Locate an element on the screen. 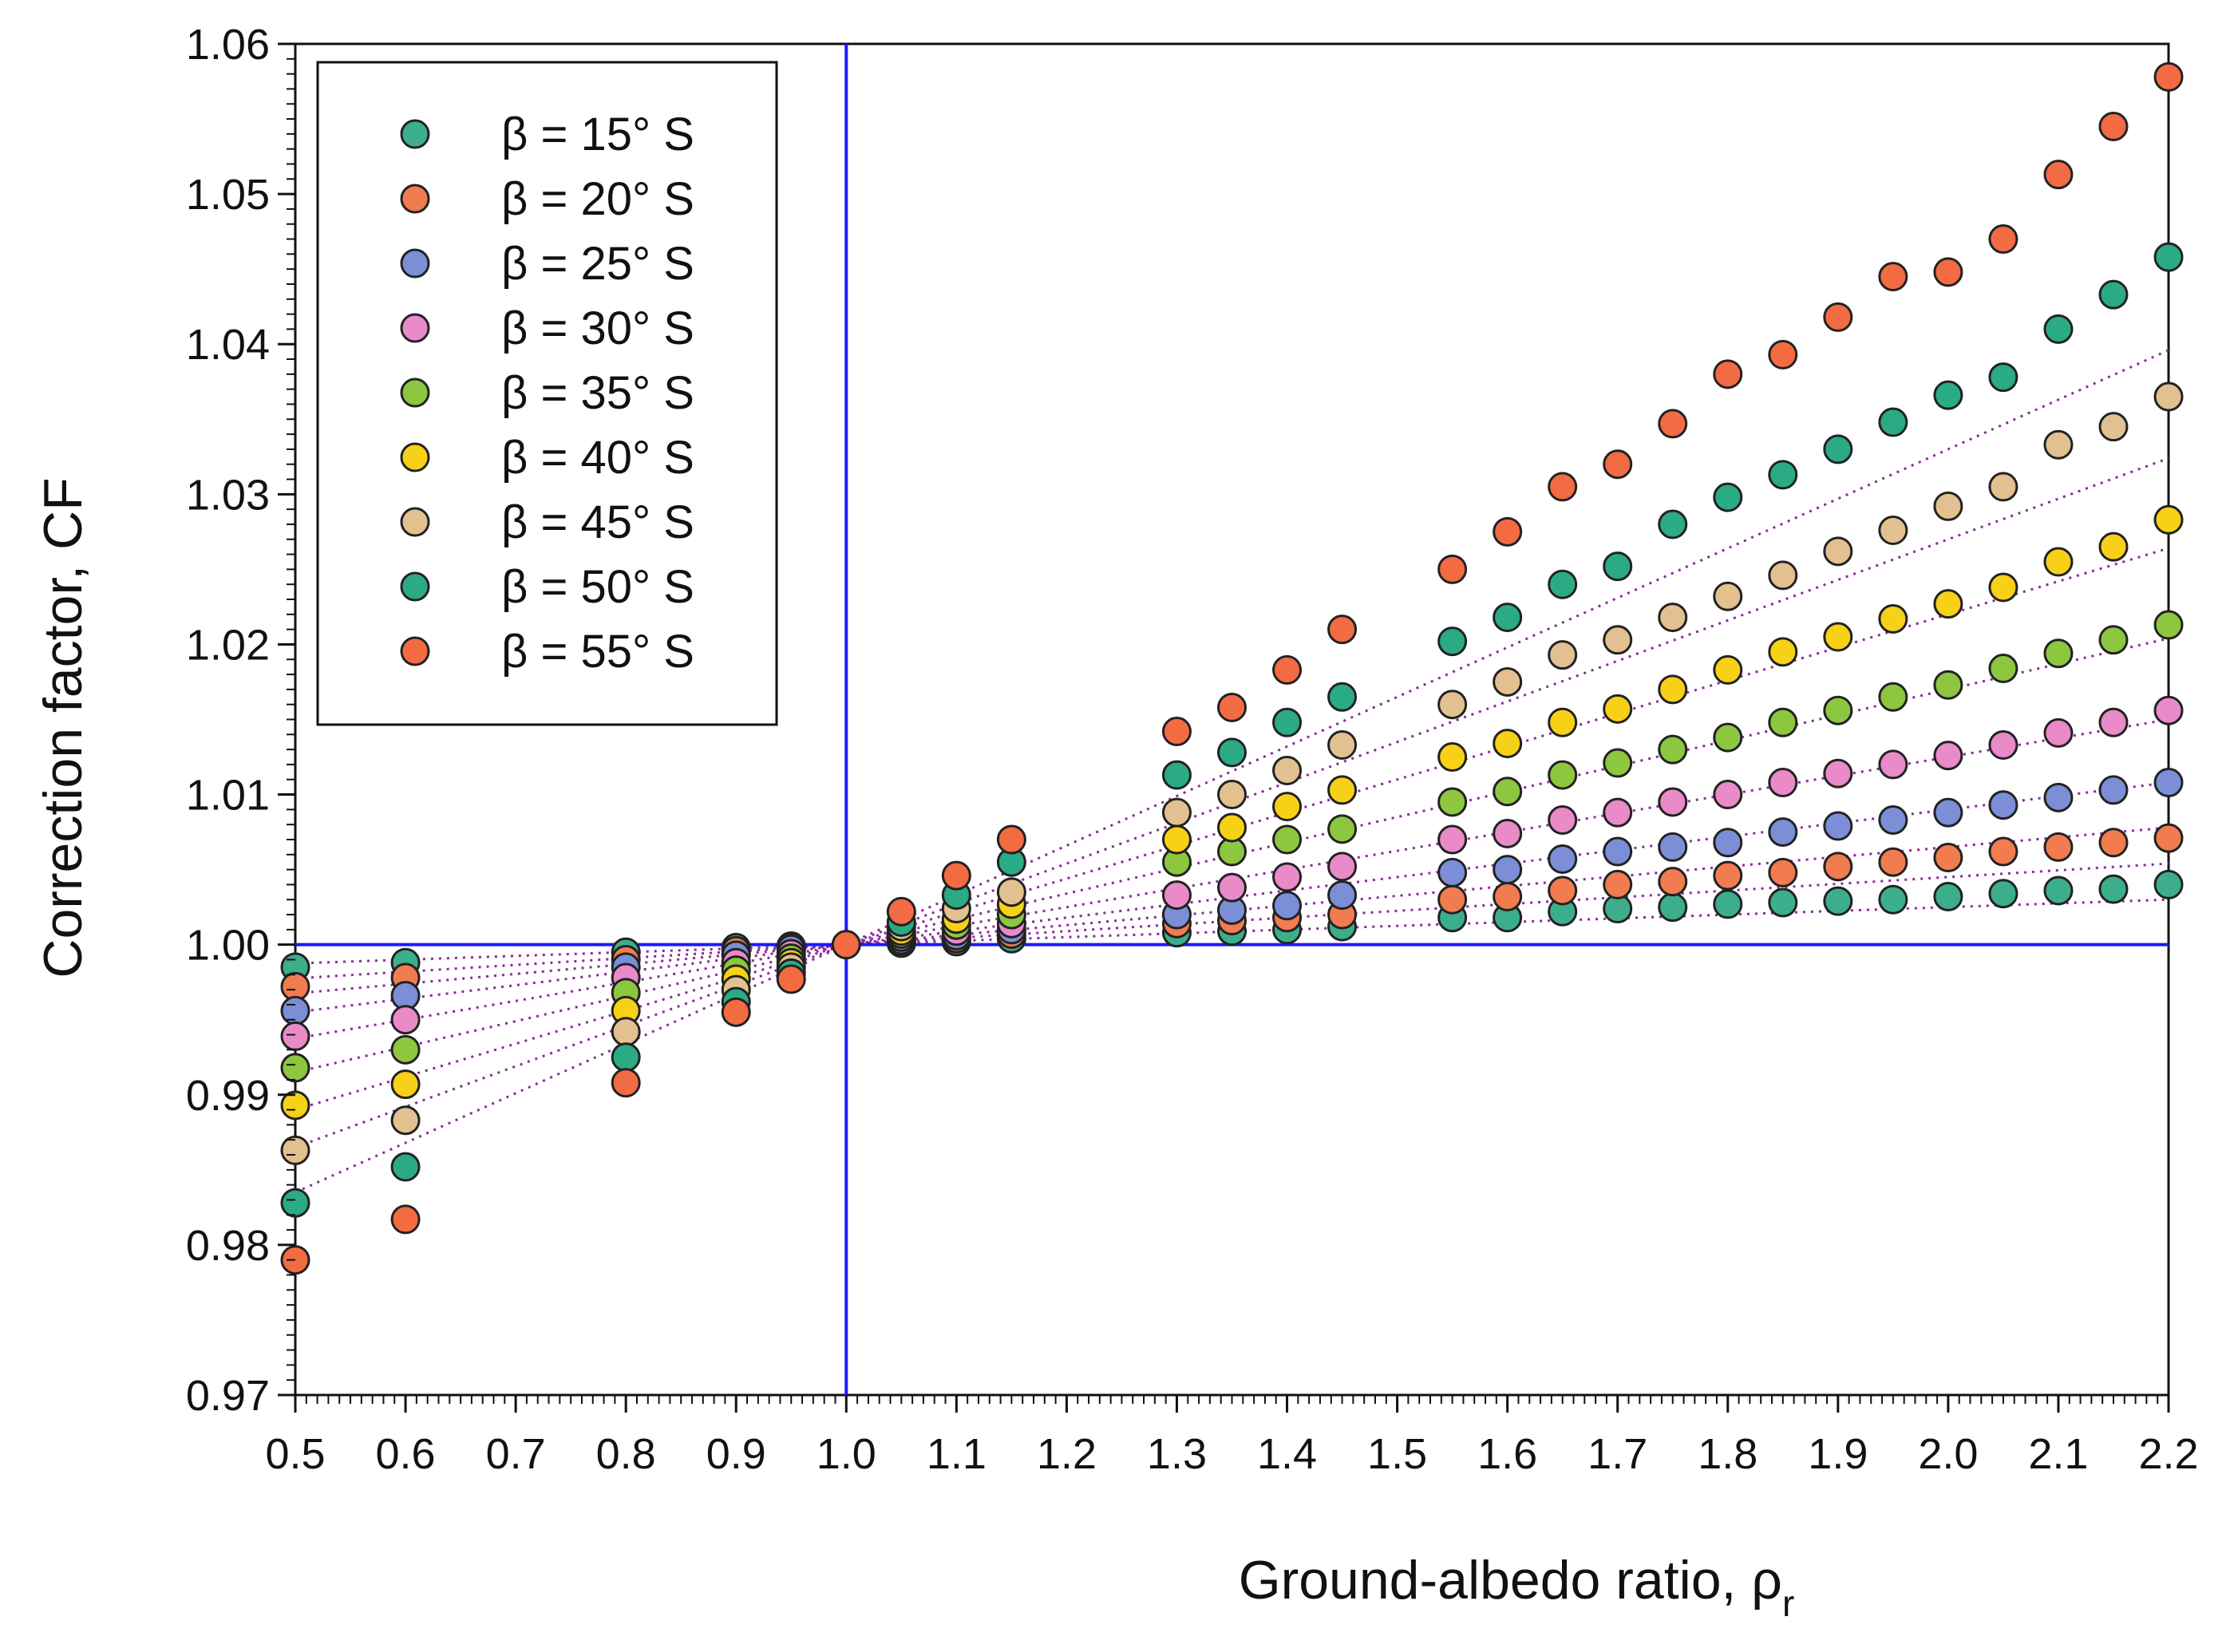 This screenshot has height=1652, width=2234. legend-label: β = 40° S is located at coordinates (597, 458).